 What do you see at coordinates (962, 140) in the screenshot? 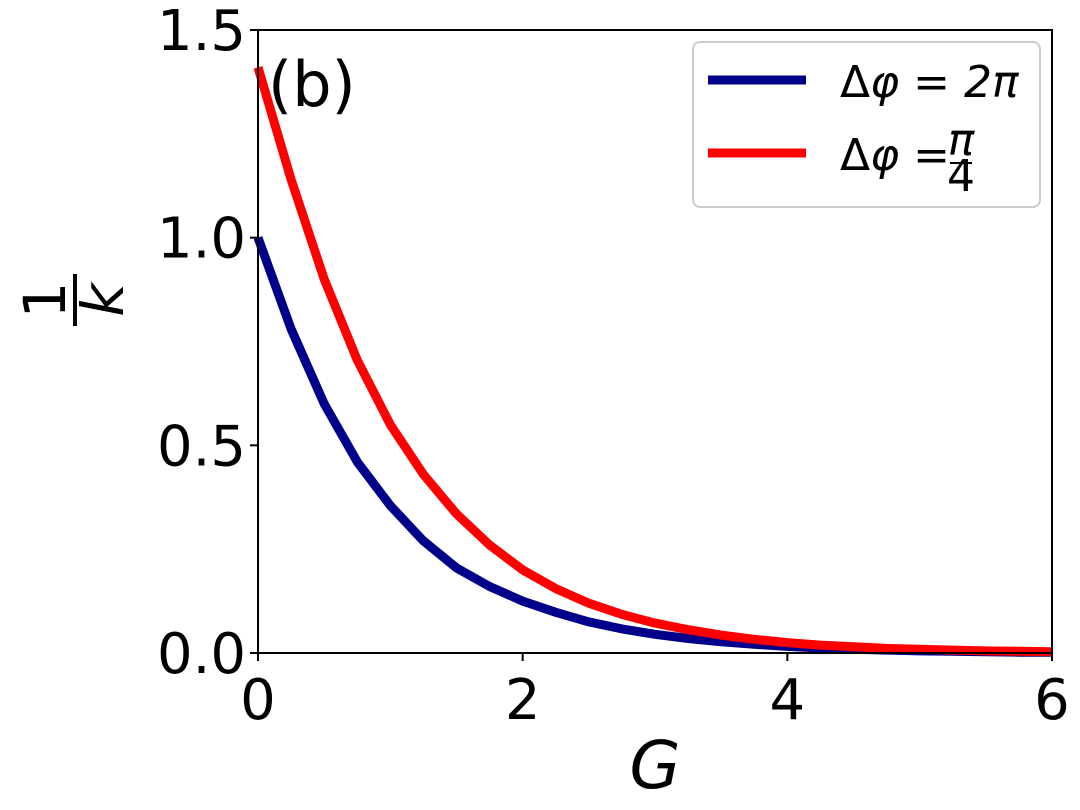
I see `legend-fraction-numerator: π` at bounding box center [962, 140].